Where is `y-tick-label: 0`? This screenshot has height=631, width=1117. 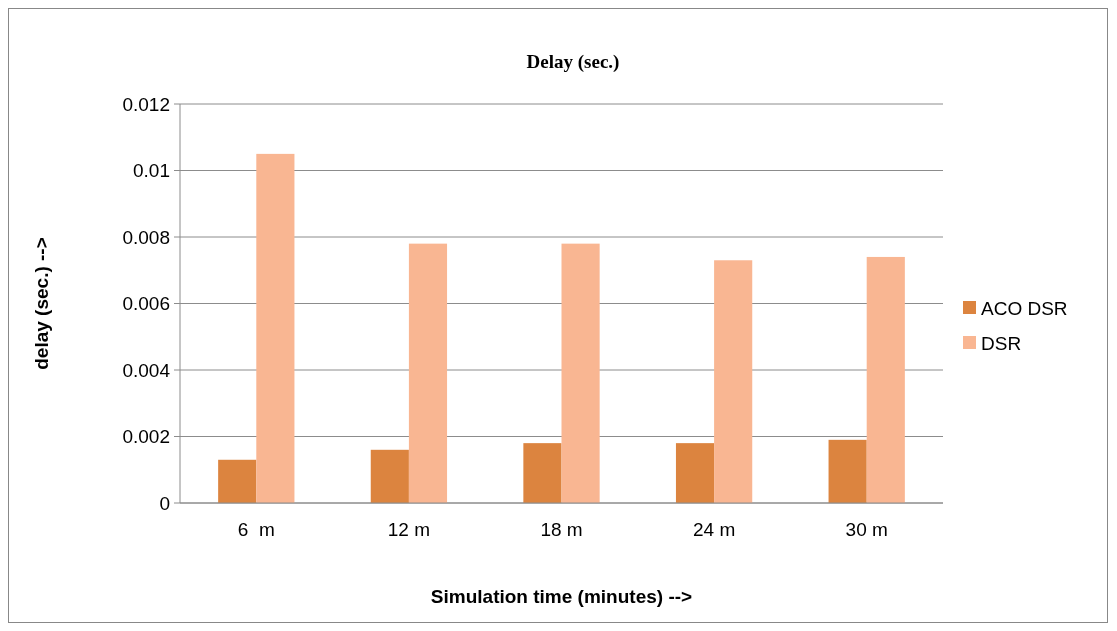 y-tick-label: 0 is located at coordinates (164, 503).